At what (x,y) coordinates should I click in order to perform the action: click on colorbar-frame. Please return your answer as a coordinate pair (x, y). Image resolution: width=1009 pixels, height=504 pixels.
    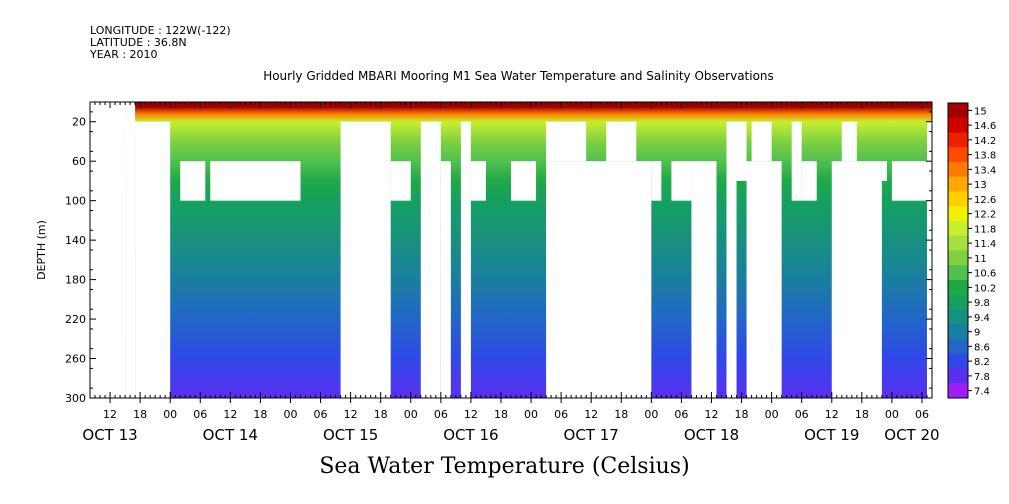
    Looking at the image, I should click on (958, 250).